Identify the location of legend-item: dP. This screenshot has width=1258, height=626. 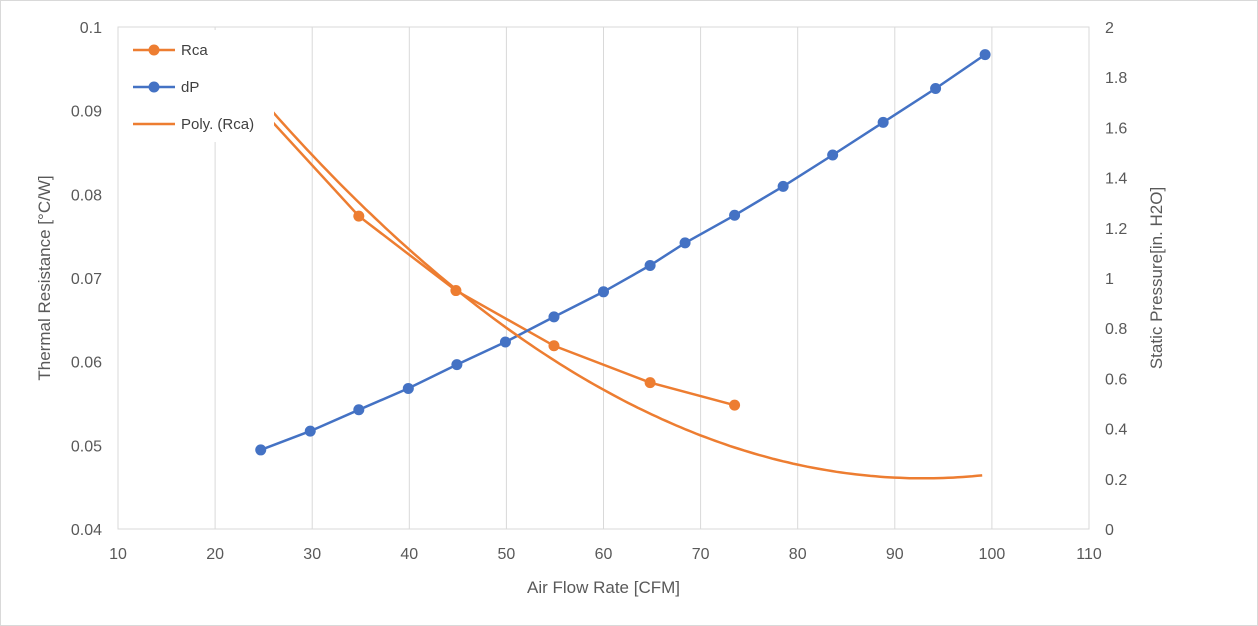
(166, 87).